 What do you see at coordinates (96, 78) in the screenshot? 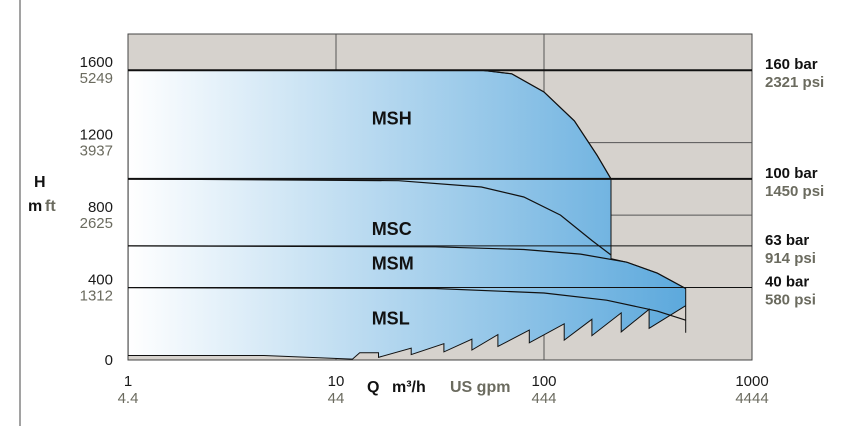
I see `y-tick-label-ft: 5249` at bounding box center [96, 78].